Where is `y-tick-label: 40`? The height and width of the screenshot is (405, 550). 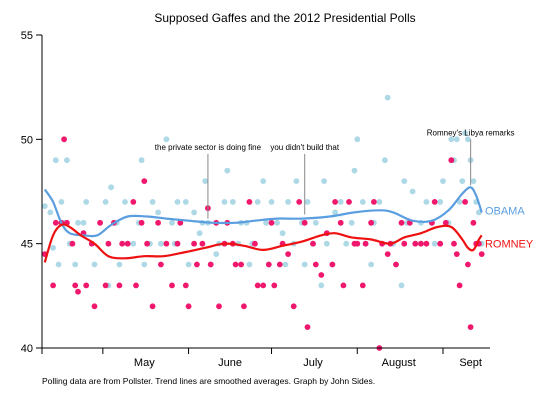 y-tick-label: 40 is located at coordinates (27, 349).